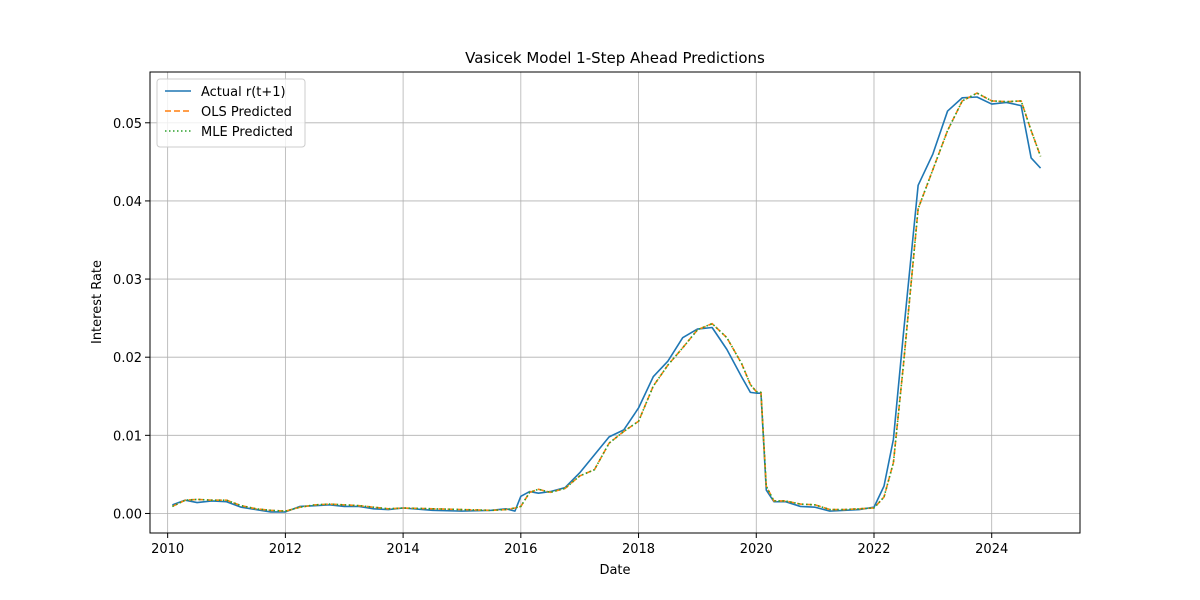 Image resolution: width=1200 pixels, height=600 pixels. What do you see at coordinates (873, 549) in the screenshot?
I see `x-tick-label: 2022` at bounding box center [873, 549].